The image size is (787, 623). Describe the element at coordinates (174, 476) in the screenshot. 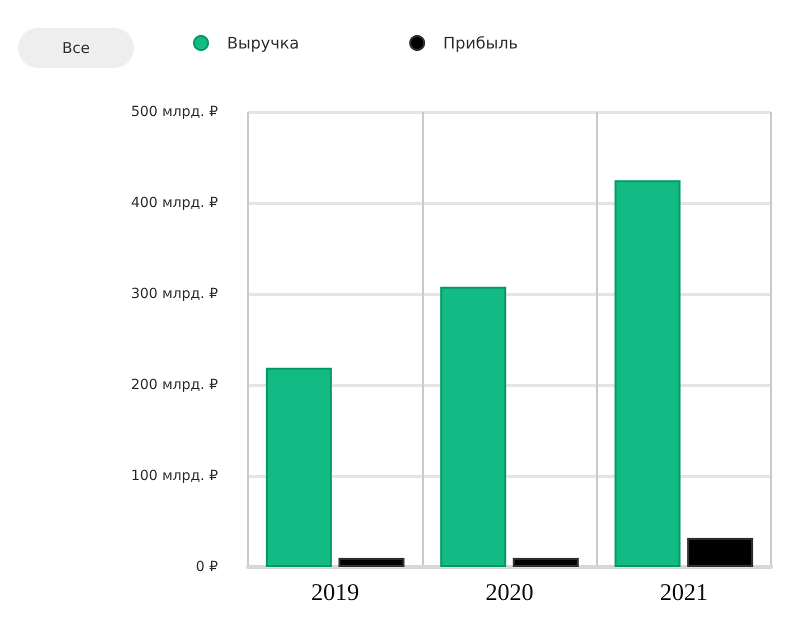

I see `y-tick-label: 100 млрд. ₽` at that location.